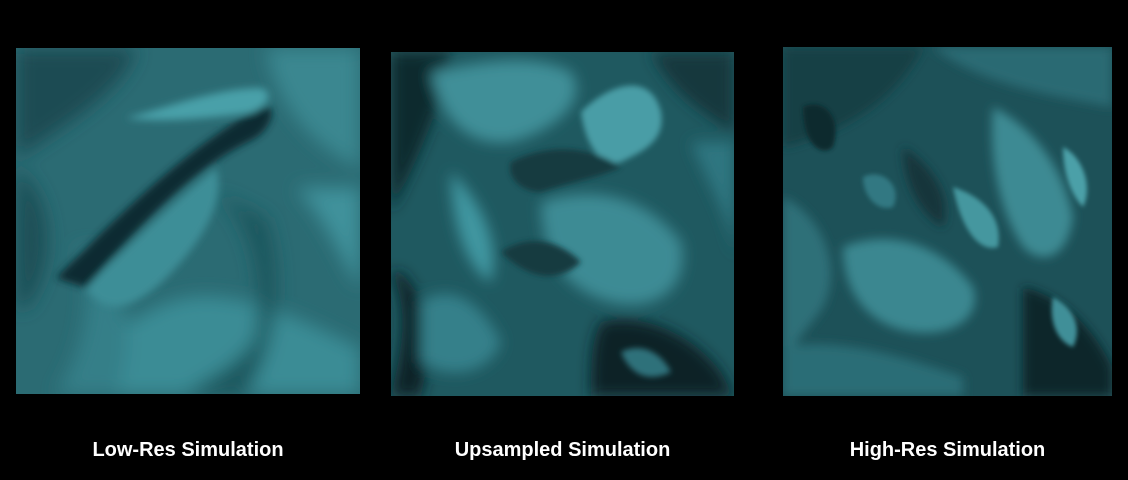  Describe the element at coordinates (188, 450) in the screenshot. I see `low-res-caption: Low-Res Simulation` at that location.